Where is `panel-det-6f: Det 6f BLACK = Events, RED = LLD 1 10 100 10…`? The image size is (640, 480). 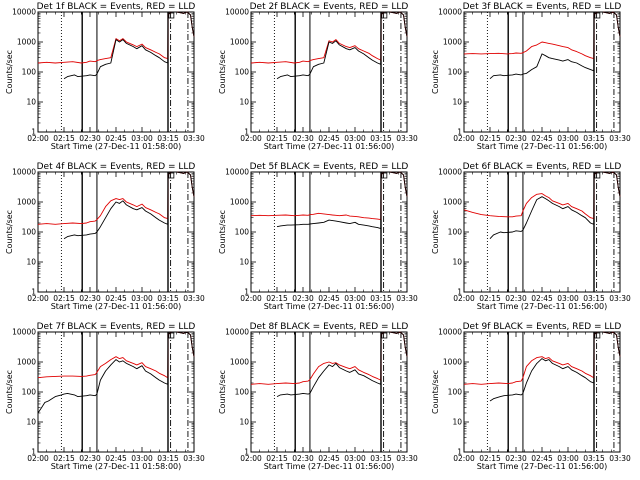 panel-det-6f: Det 6f BLACK = Events, RED = LLD 1 10 100 10… is located at coordinates (531, 236).